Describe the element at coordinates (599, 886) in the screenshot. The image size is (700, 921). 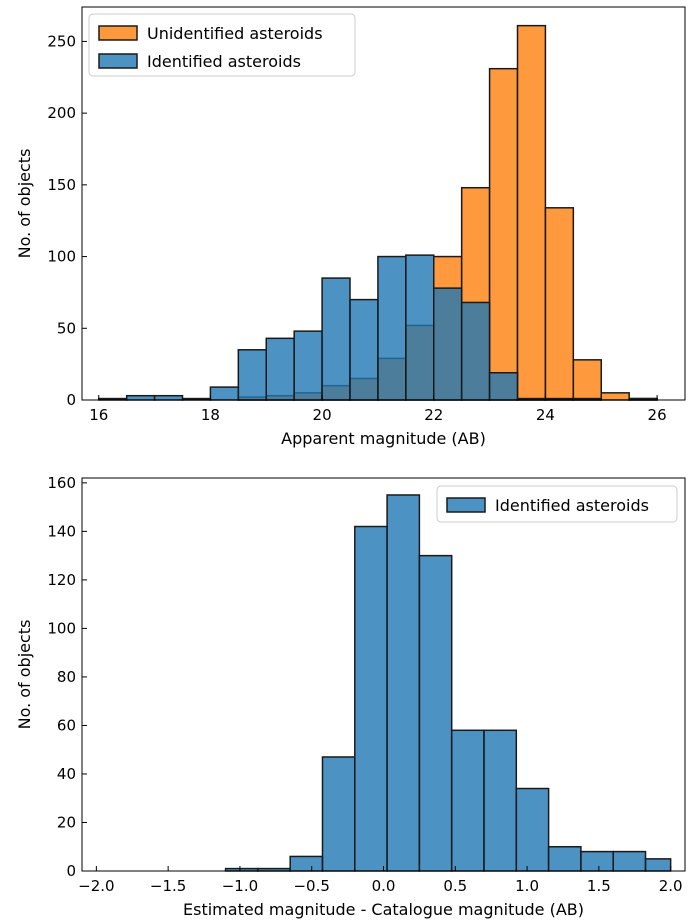
I see `x-tick-label: 1.5` at that location.